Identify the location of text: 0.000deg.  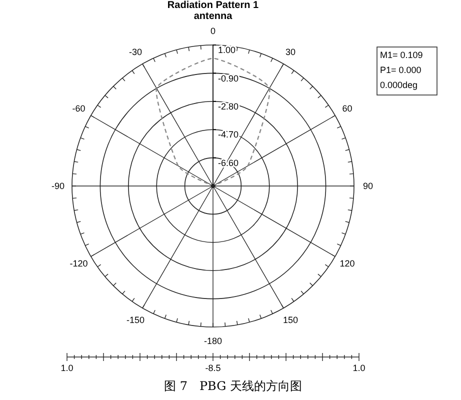
(399, 85).